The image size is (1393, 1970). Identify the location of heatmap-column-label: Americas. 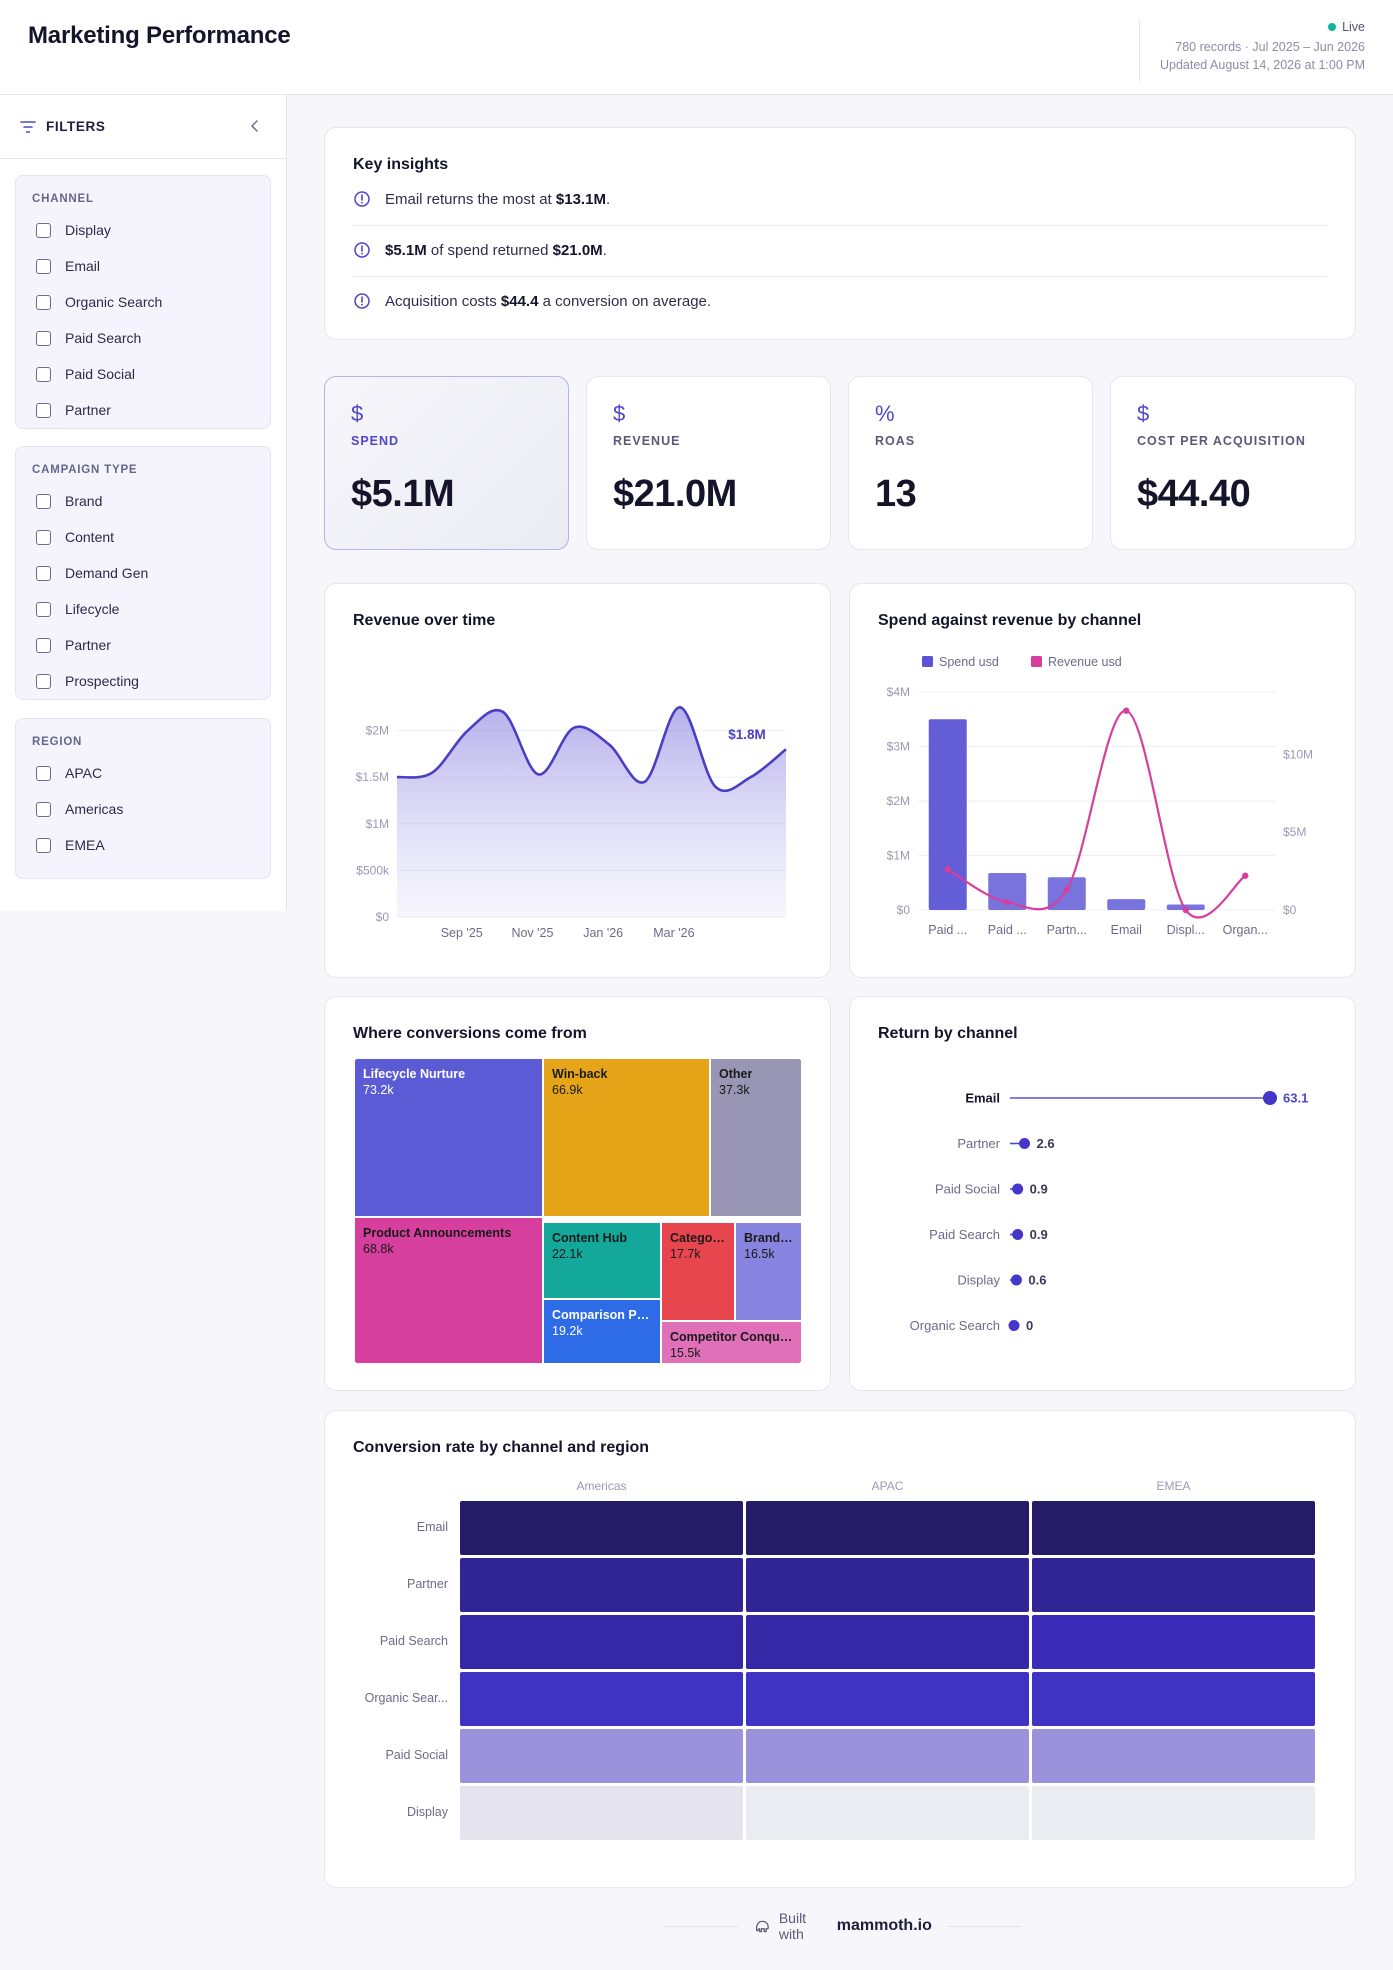
(601, 1486).